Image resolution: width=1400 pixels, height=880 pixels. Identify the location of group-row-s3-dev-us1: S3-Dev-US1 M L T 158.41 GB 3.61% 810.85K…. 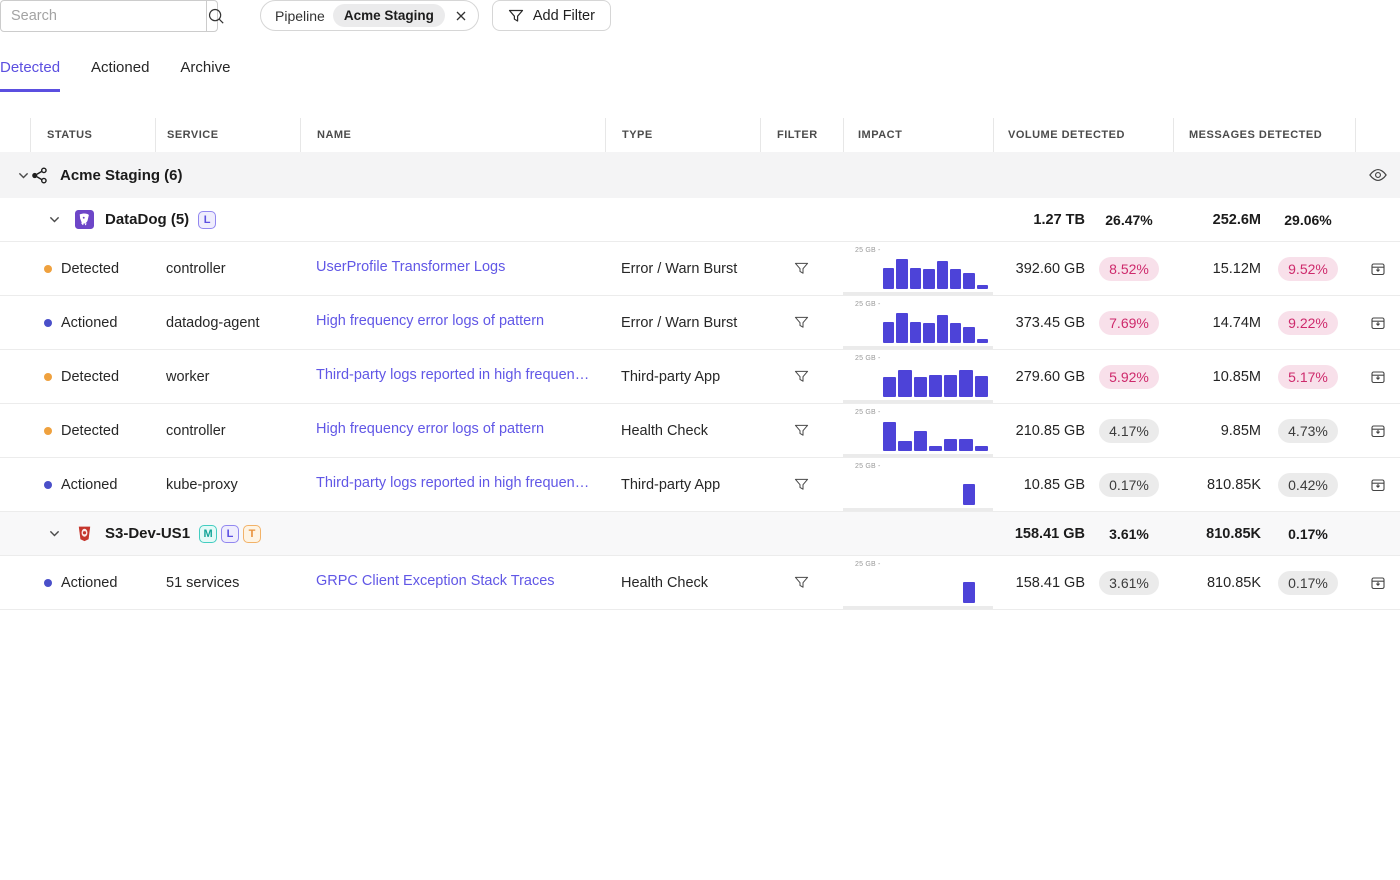
(700, 534).